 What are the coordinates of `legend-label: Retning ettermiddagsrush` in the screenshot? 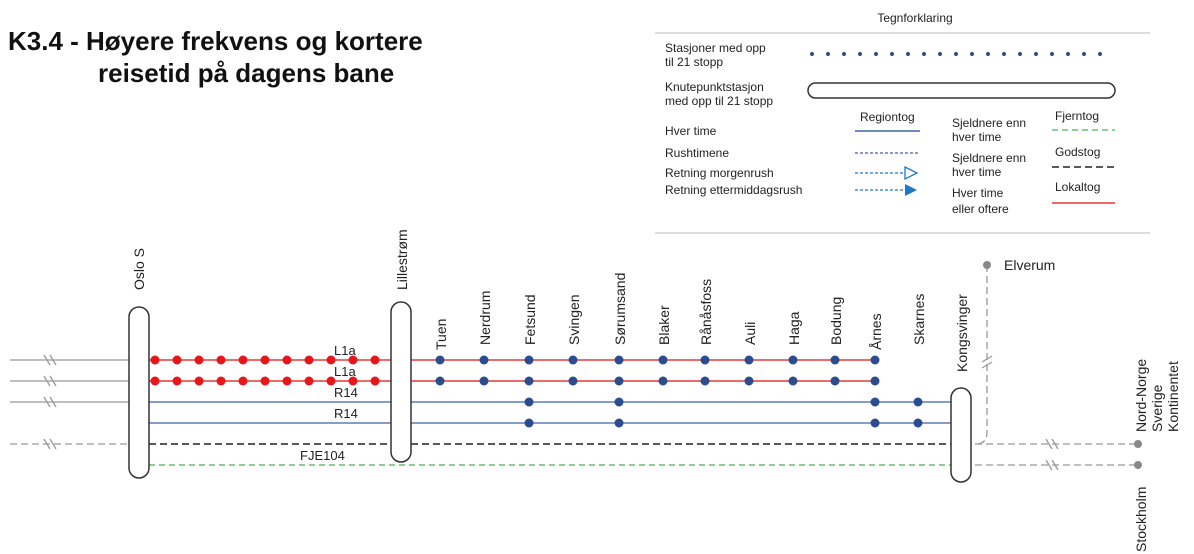 It's located at (733, 190).